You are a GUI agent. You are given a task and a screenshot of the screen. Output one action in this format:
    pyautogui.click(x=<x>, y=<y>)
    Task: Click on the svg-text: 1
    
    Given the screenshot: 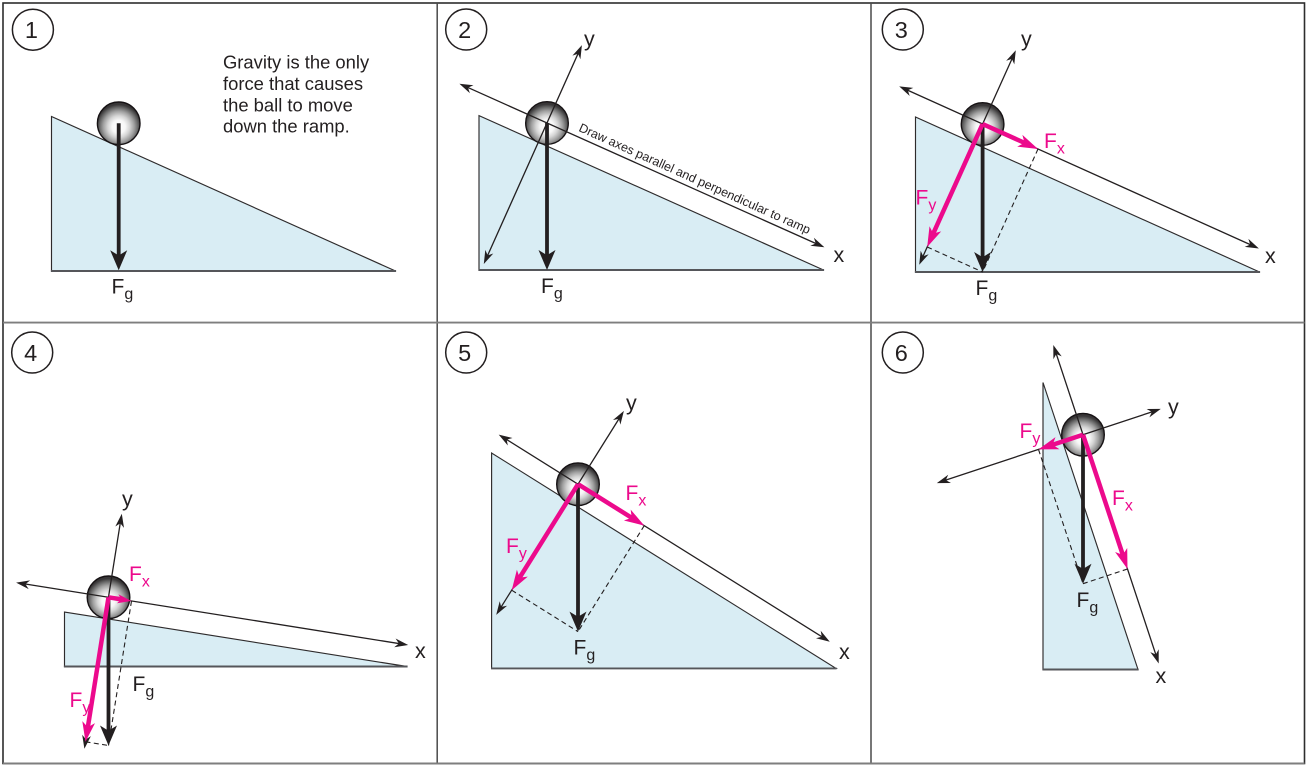 What is the action you would take?
    pyautogui.click(x=31, y=30)
    